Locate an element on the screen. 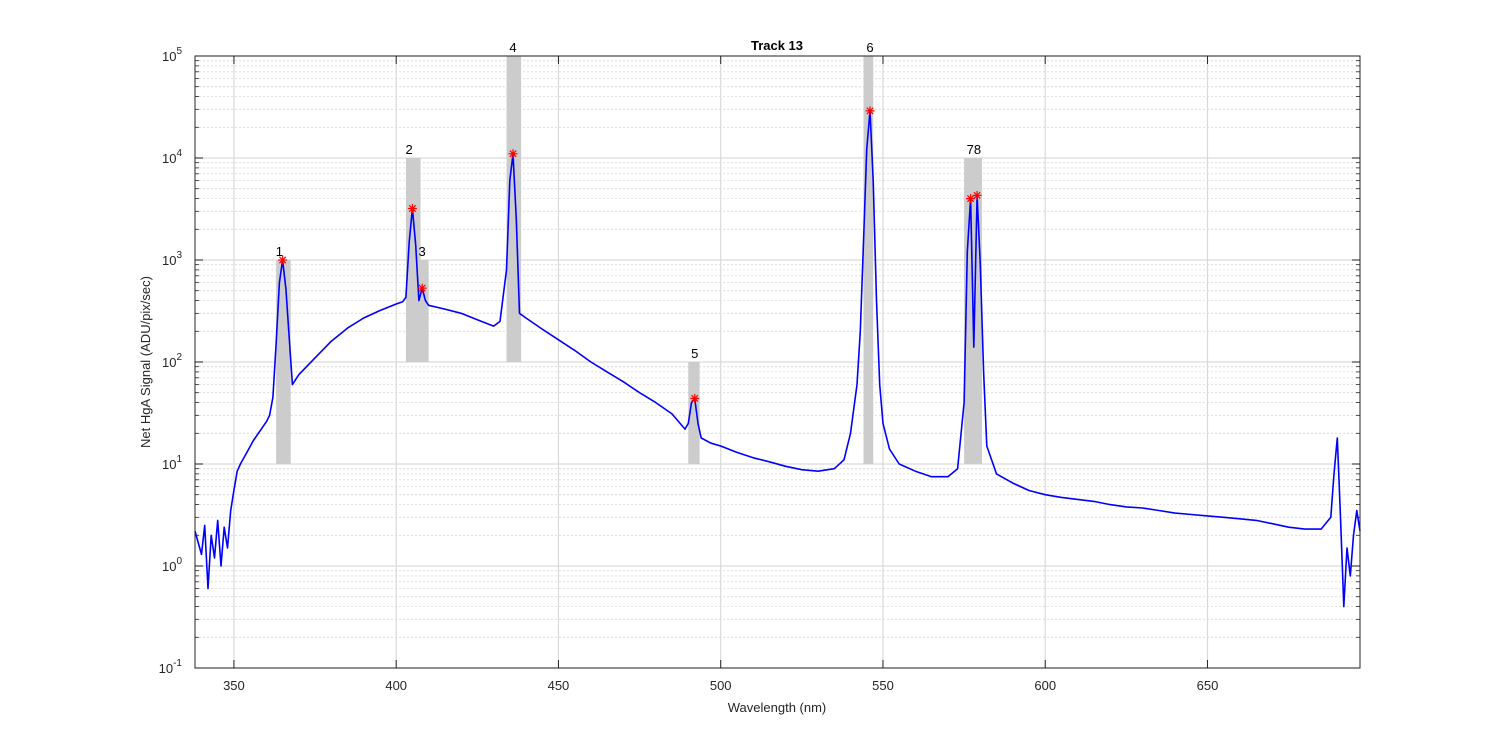  y-tick-label: 10⁴ is located at coordinates (172, 157).